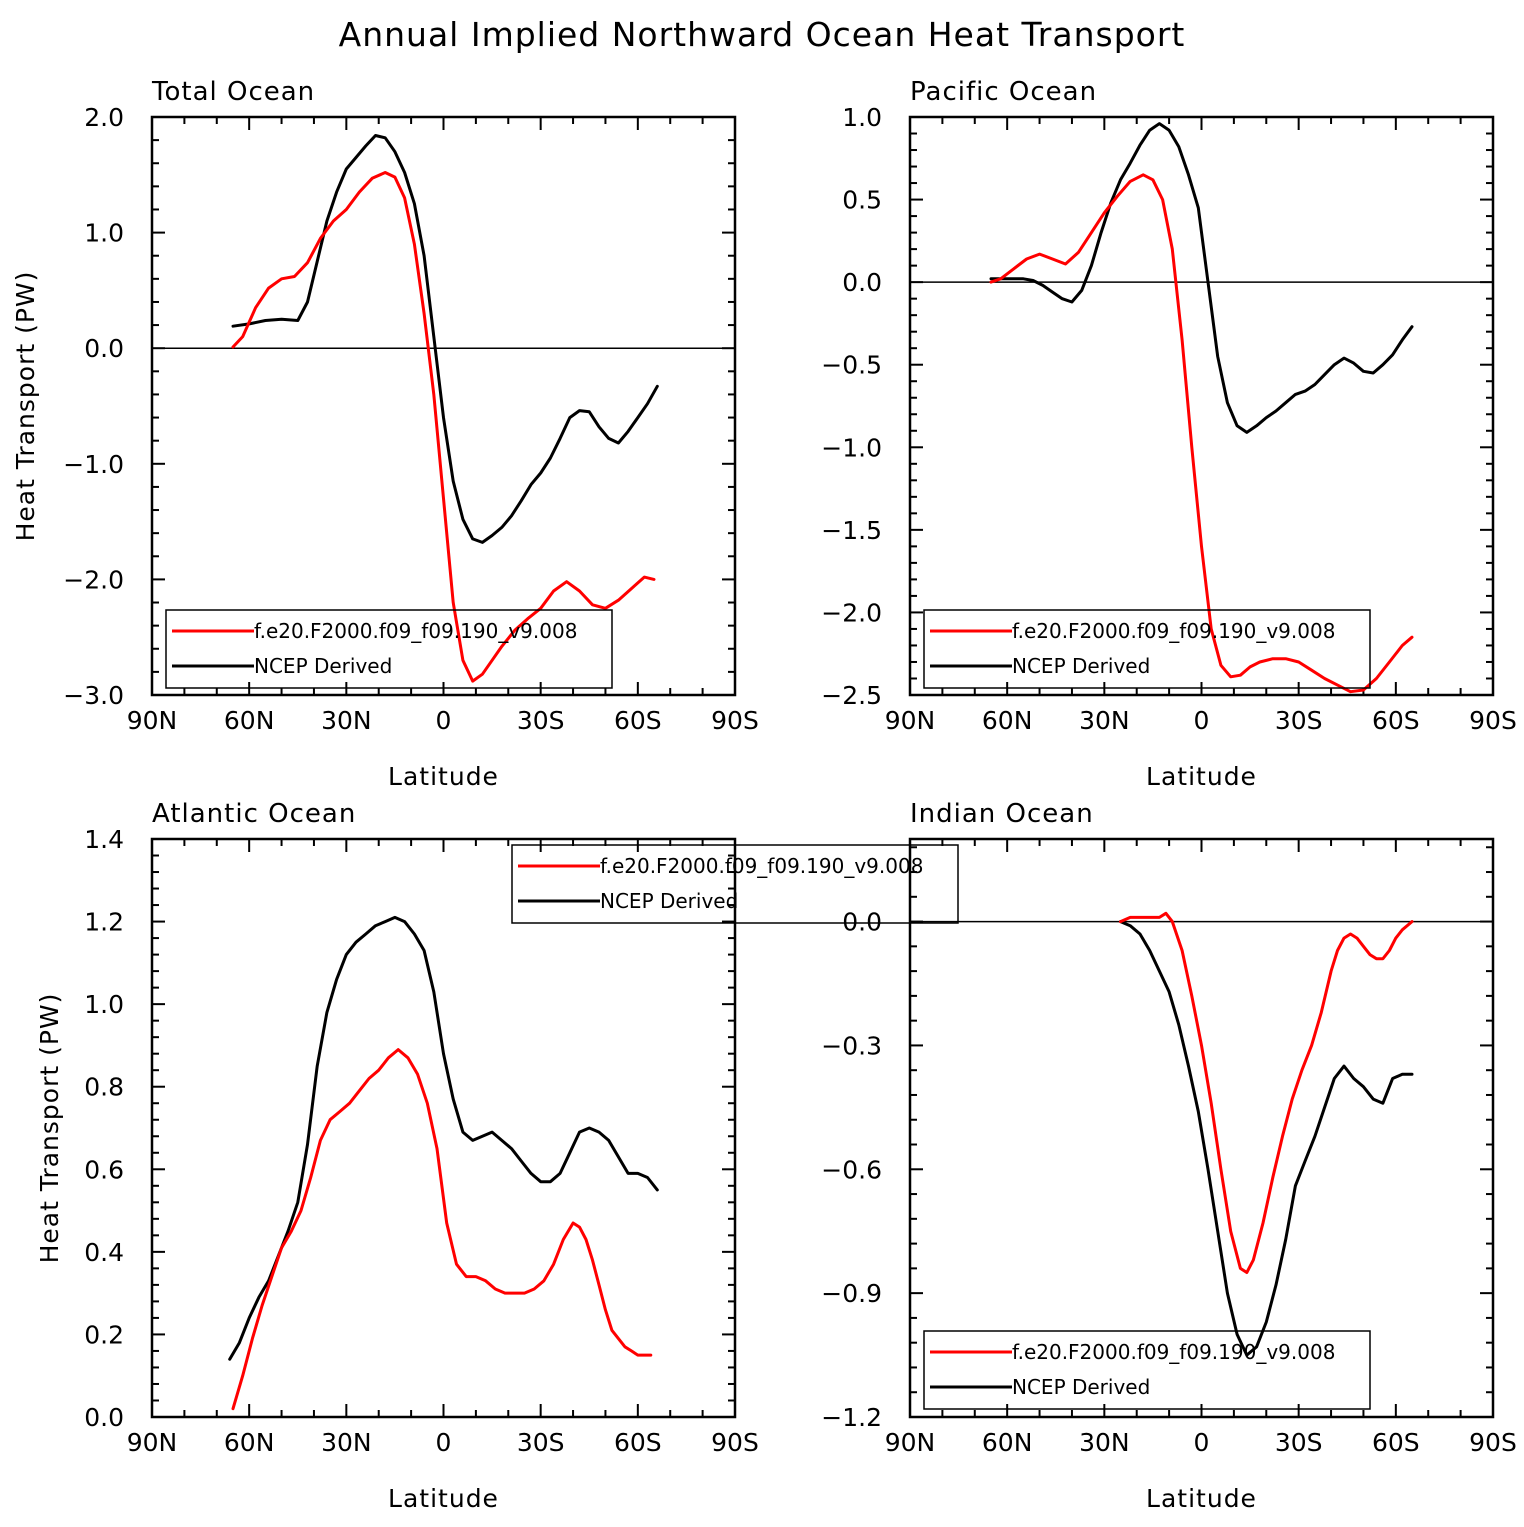 The height and width of the screenshot is (1527, 1524). What do you see at coordinates (851, 365) in the screenshot?
I see `y-tick-label: −0.5` at bounding box center [851, 365].